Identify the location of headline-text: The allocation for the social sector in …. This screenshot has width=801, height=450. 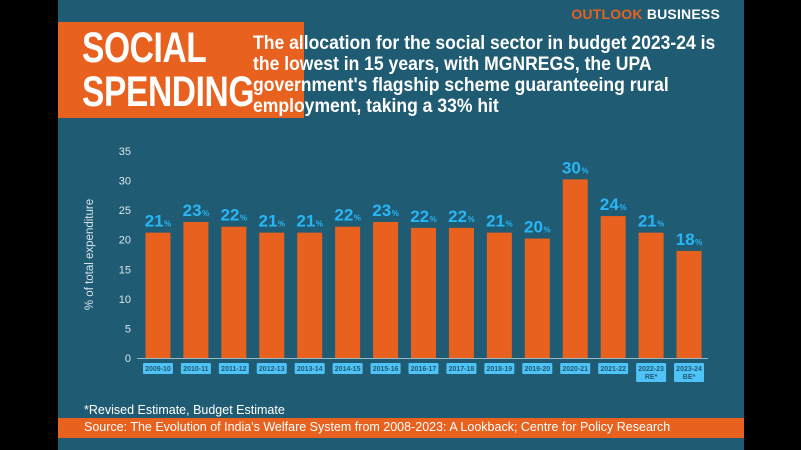
(484, 74).